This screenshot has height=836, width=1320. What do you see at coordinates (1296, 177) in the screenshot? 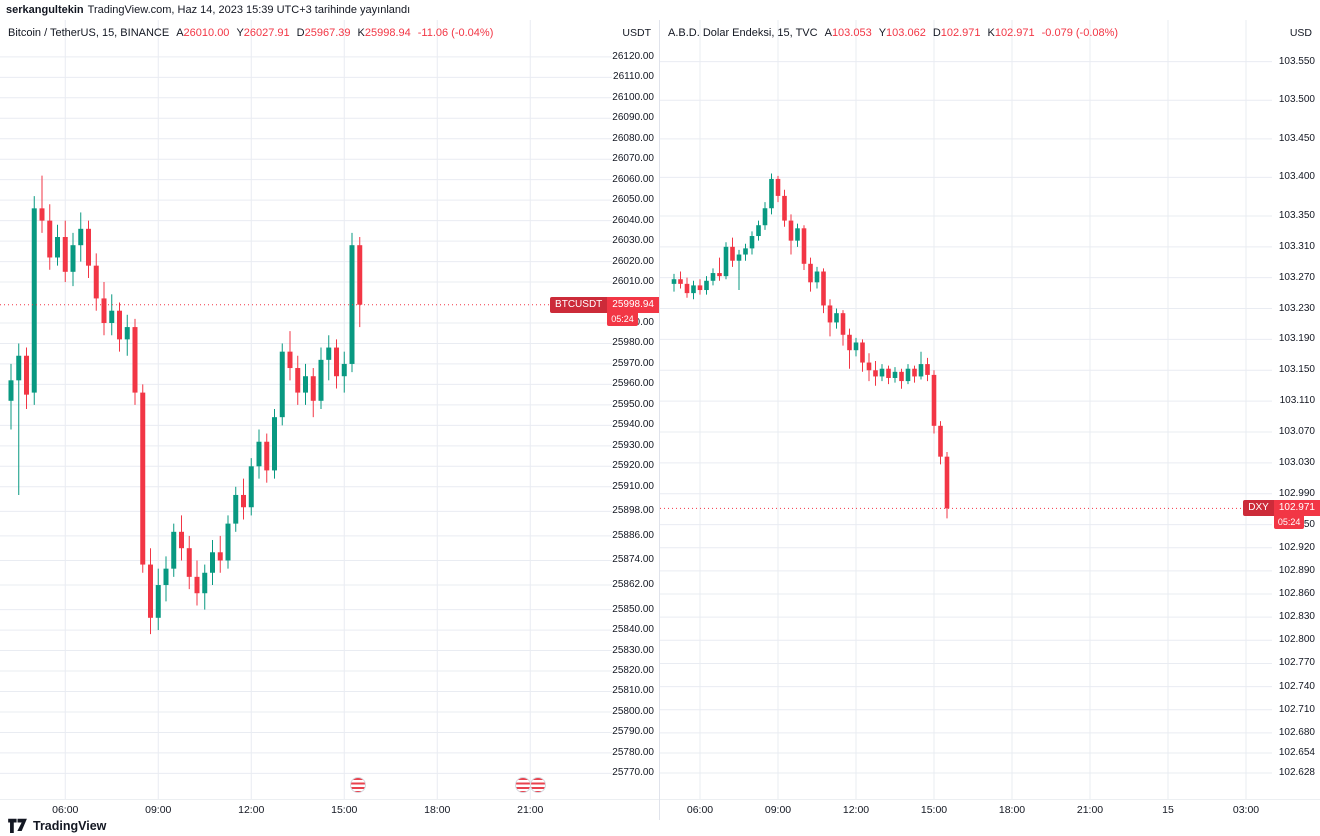
I see `price-axis-label: 103.400` at bounding box center [1296, 177].